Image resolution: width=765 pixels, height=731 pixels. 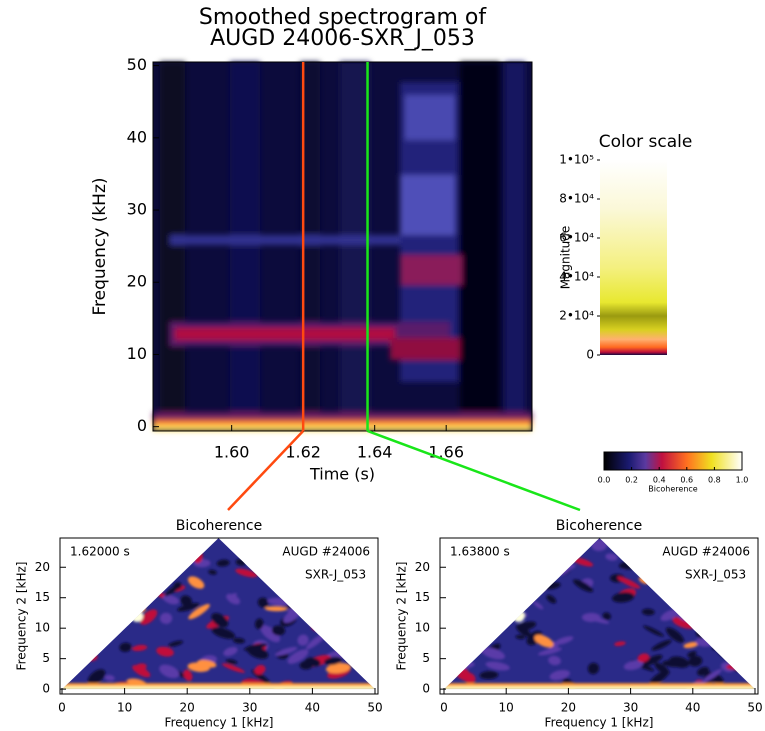 What do you see at coordinates (137, 209) in the screenshot?
I see `y-tick-label: 30` at bounding box center [137, 209].